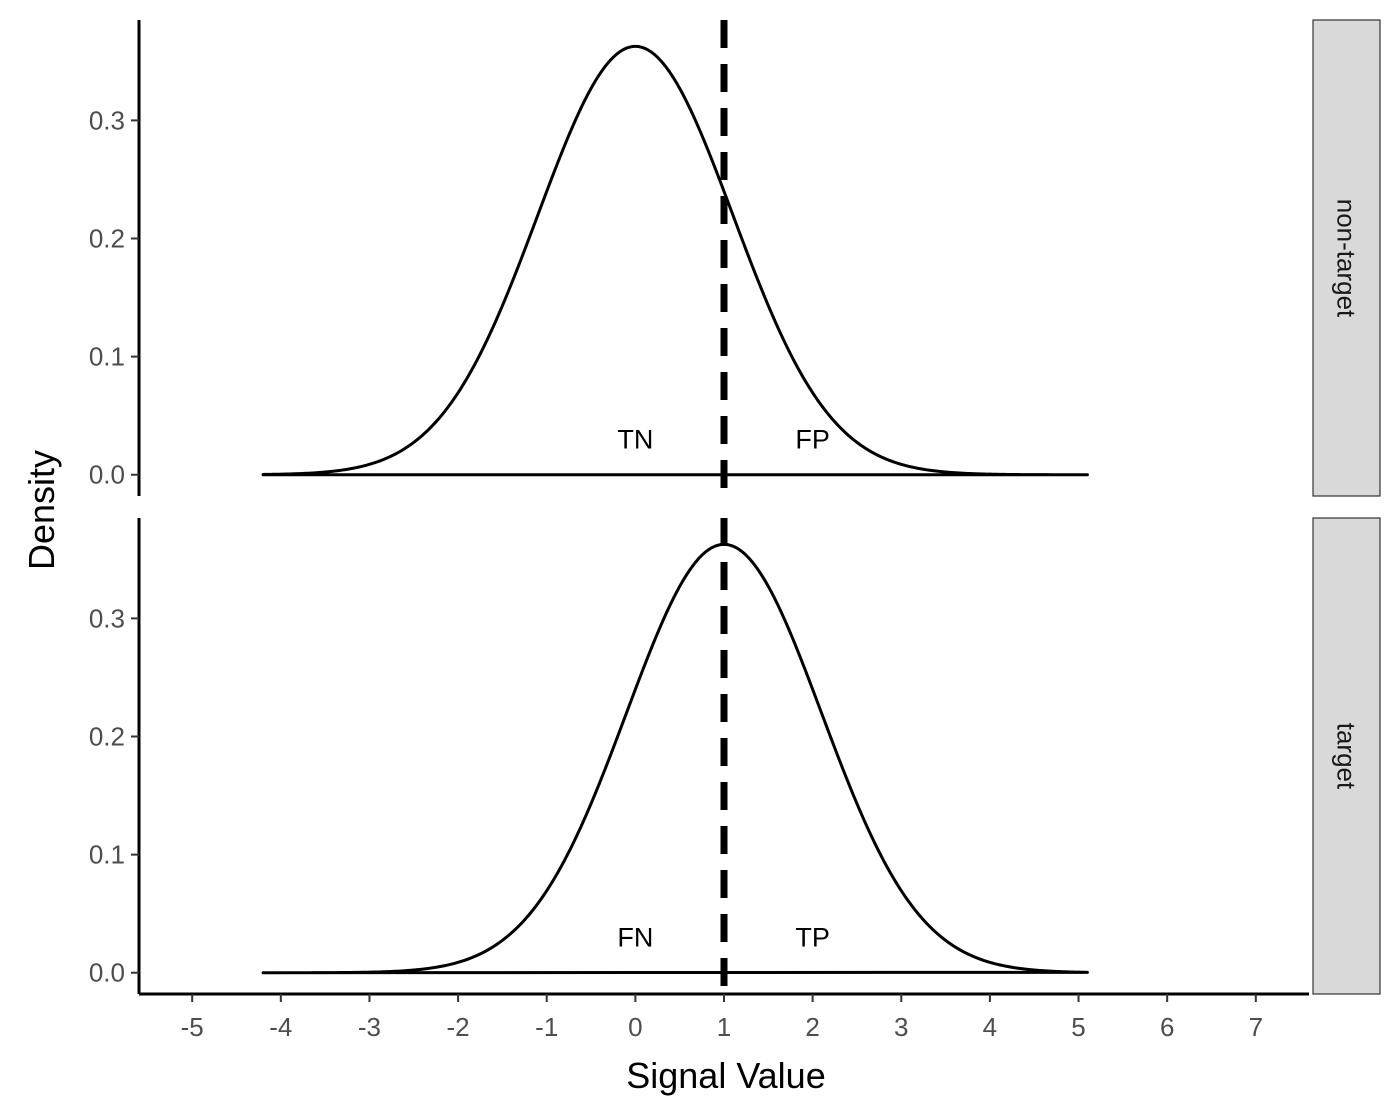  Describe the element at coordinates (635, 937) in the screenshot. I see `region-label-FN: FN` at that location.